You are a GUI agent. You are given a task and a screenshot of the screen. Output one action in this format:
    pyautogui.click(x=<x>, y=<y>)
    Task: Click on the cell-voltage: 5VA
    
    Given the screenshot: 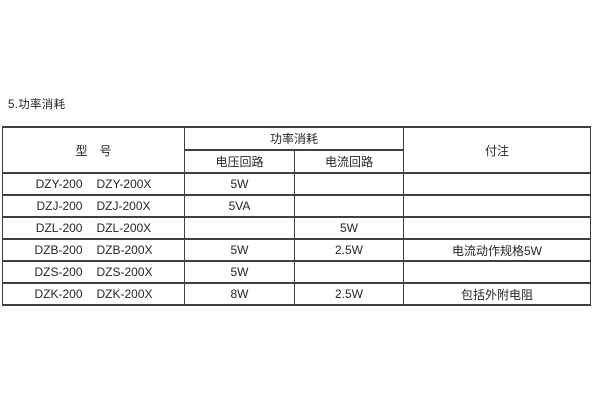 What is the action you would take?
    pyautogui.click(x=239, y=206)
    